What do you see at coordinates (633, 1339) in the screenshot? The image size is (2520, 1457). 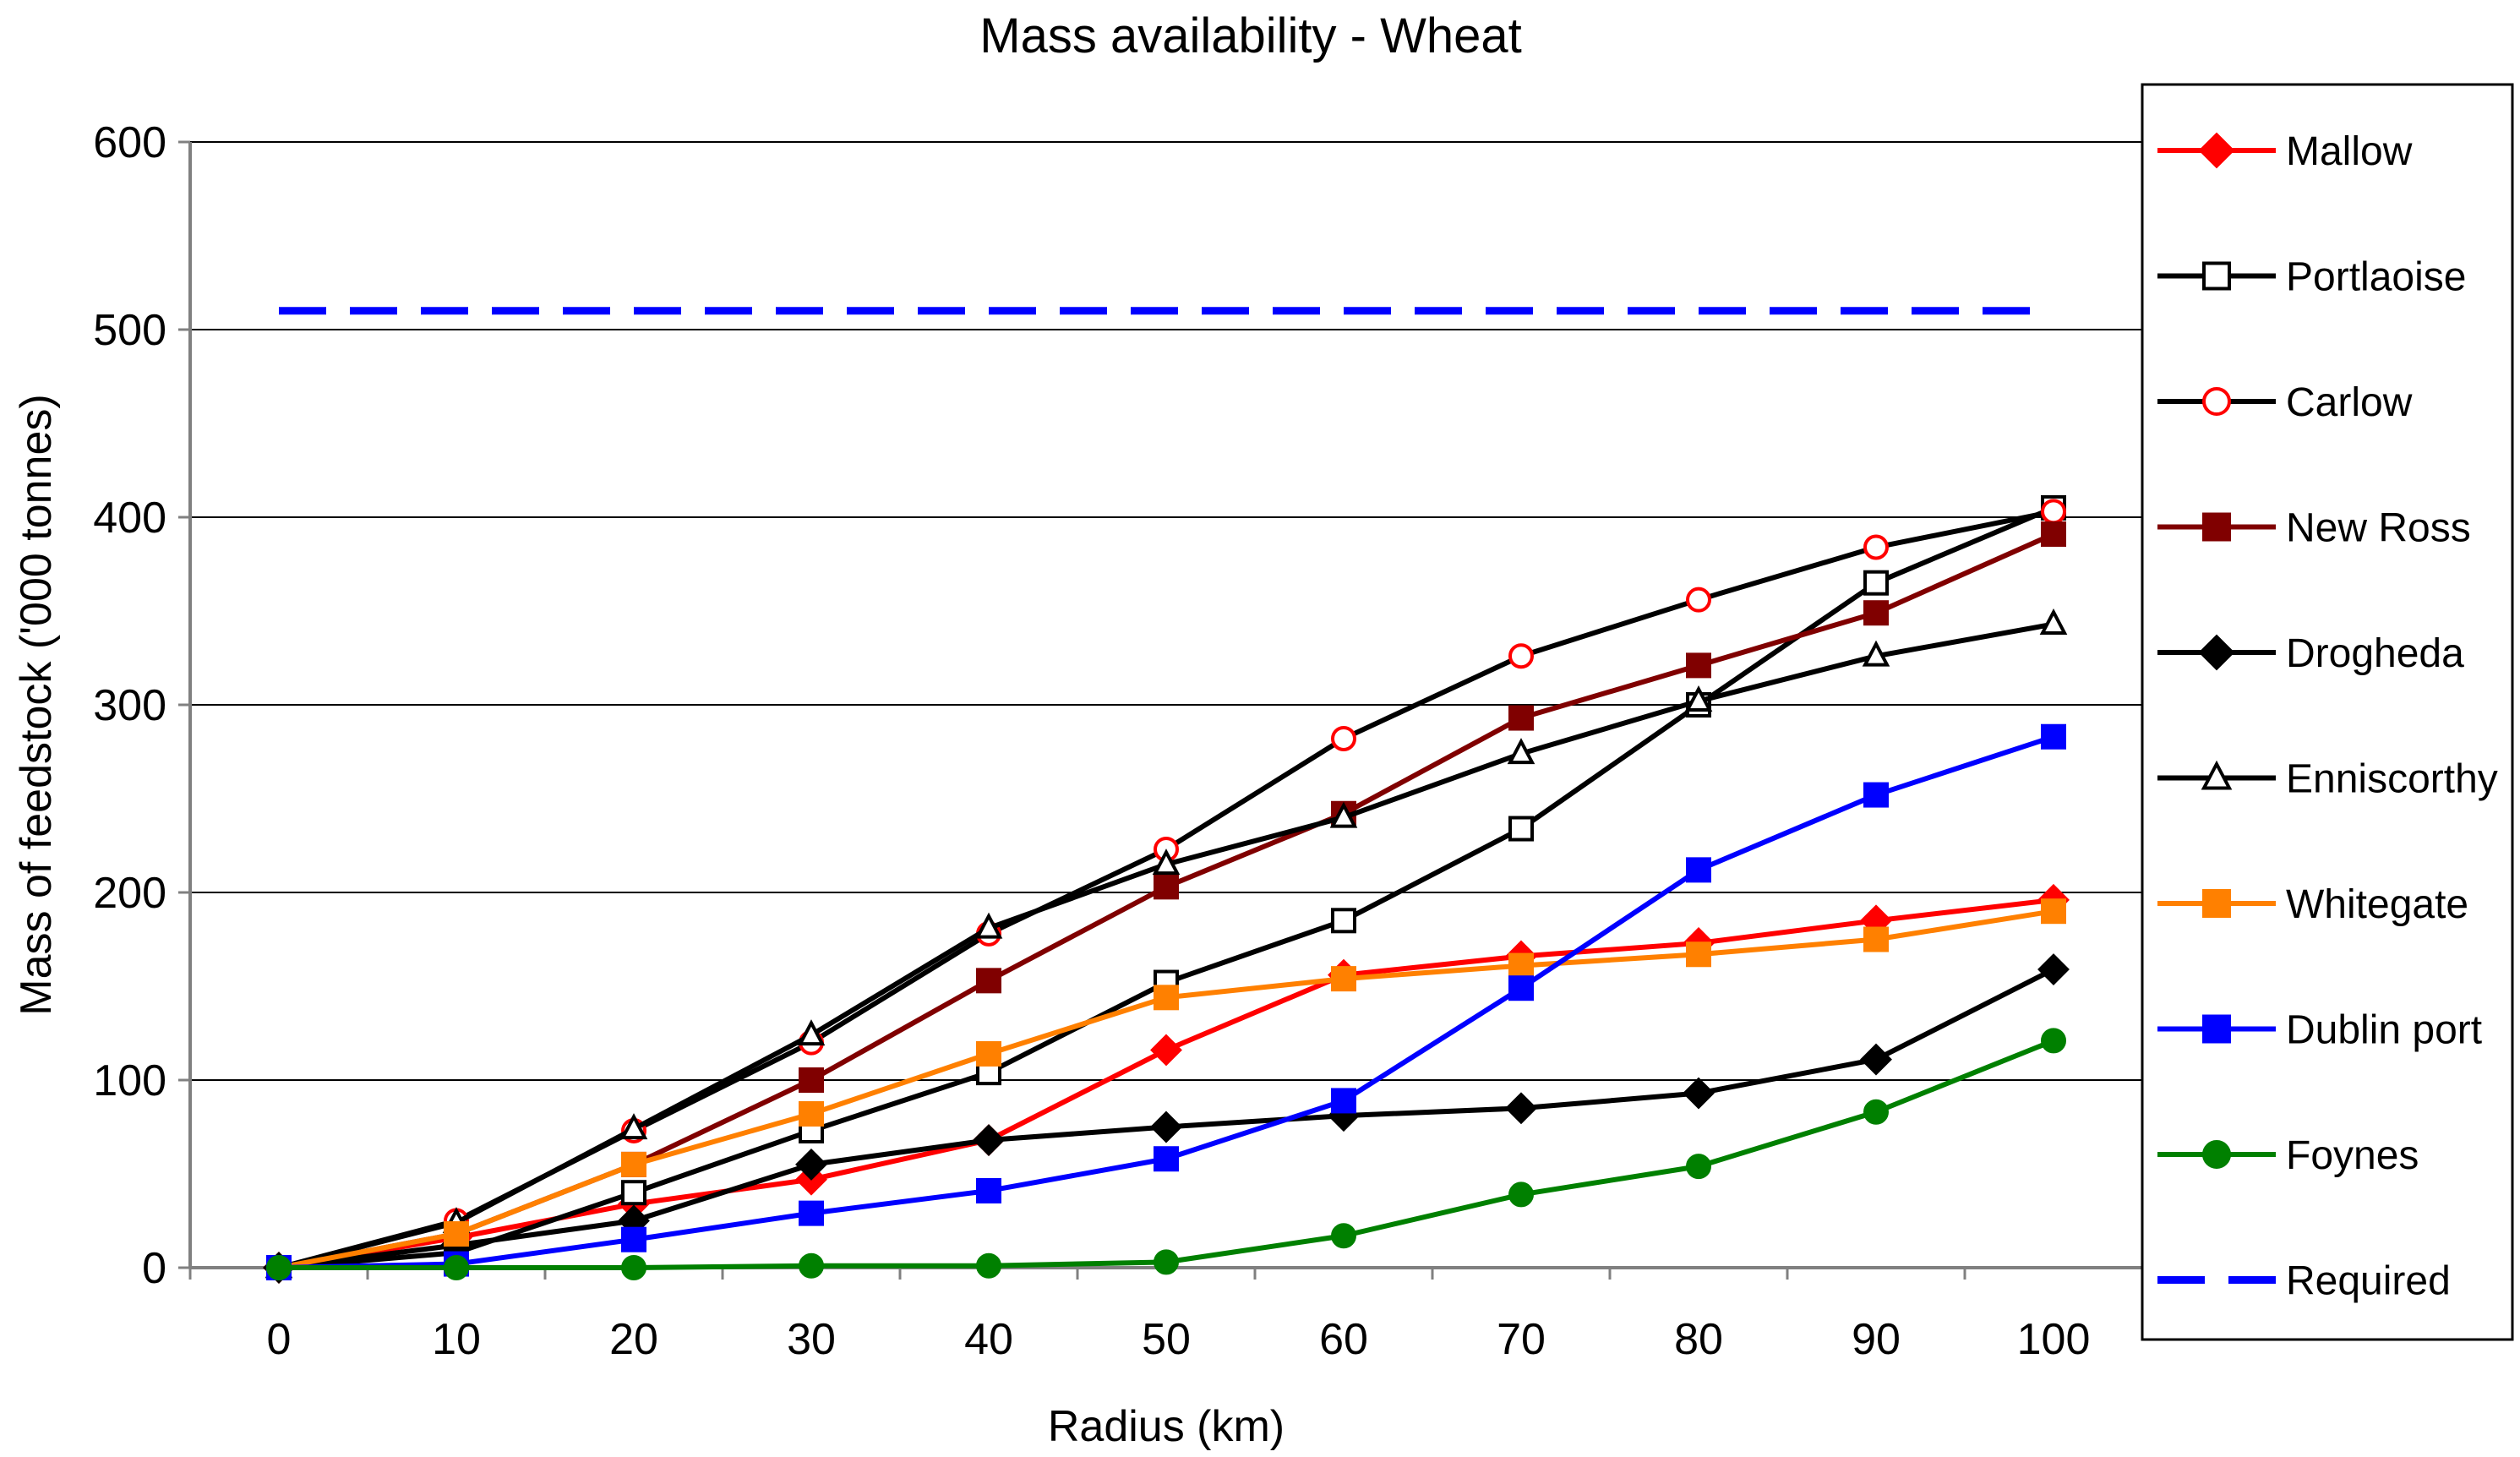 I see `x-tick-label: 20` at bounding box center [633, 1339].